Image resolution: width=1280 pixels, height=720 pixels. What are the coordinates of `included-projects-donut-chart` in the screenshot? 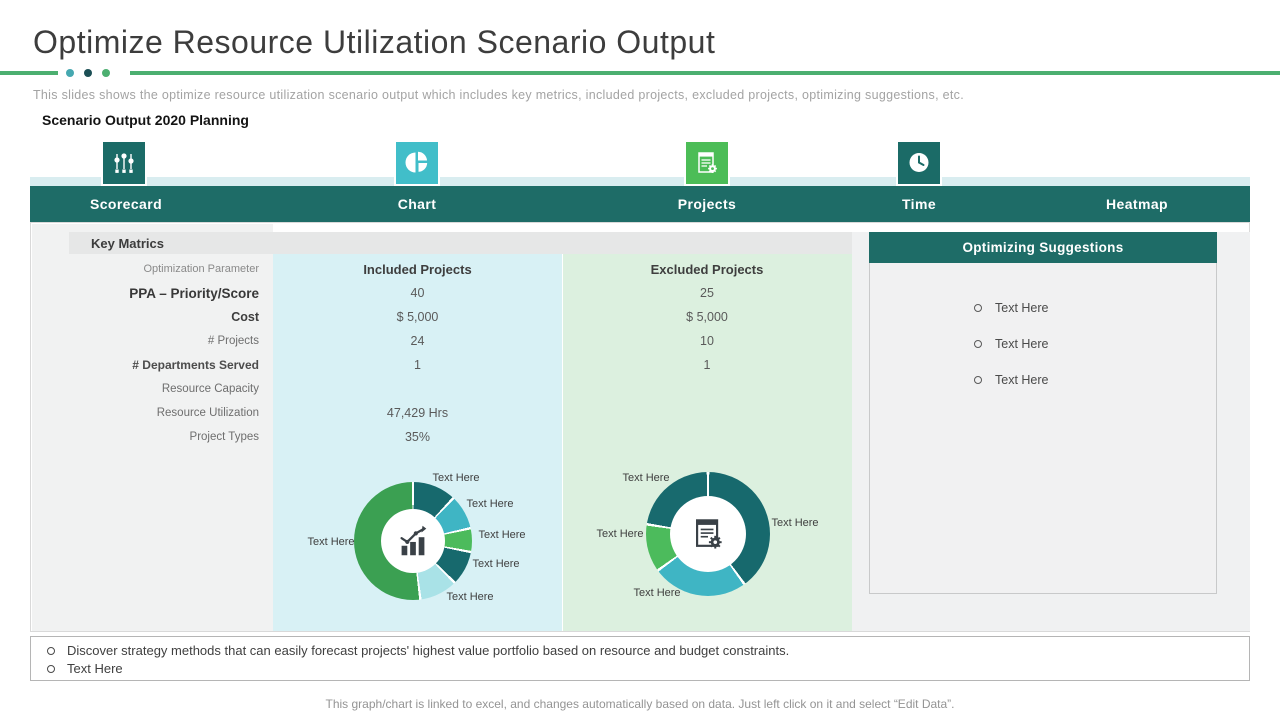 It's located at (413, 541).